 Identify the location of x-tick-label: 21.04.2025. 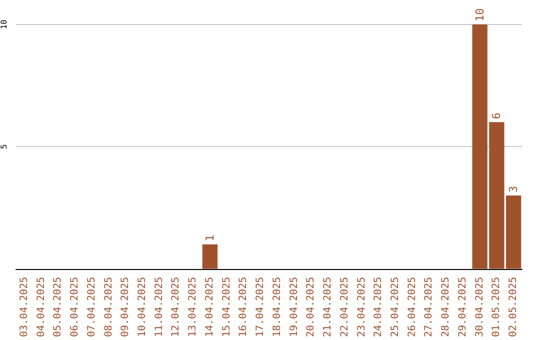
(328, 307).